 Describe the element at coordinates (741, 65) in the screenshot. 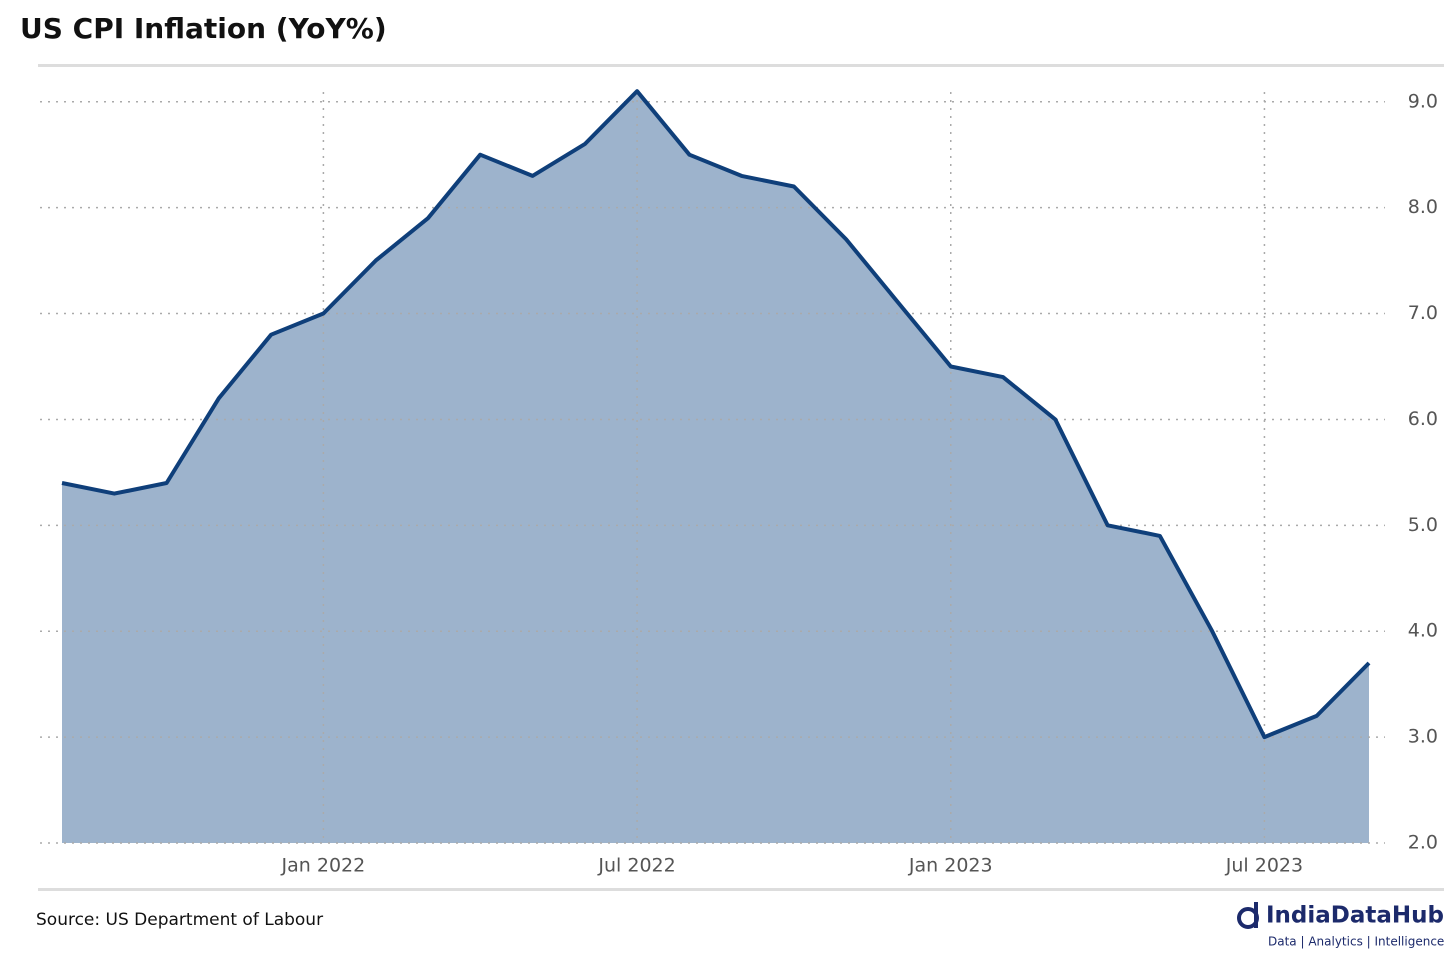

I see `header-rule` at that location.